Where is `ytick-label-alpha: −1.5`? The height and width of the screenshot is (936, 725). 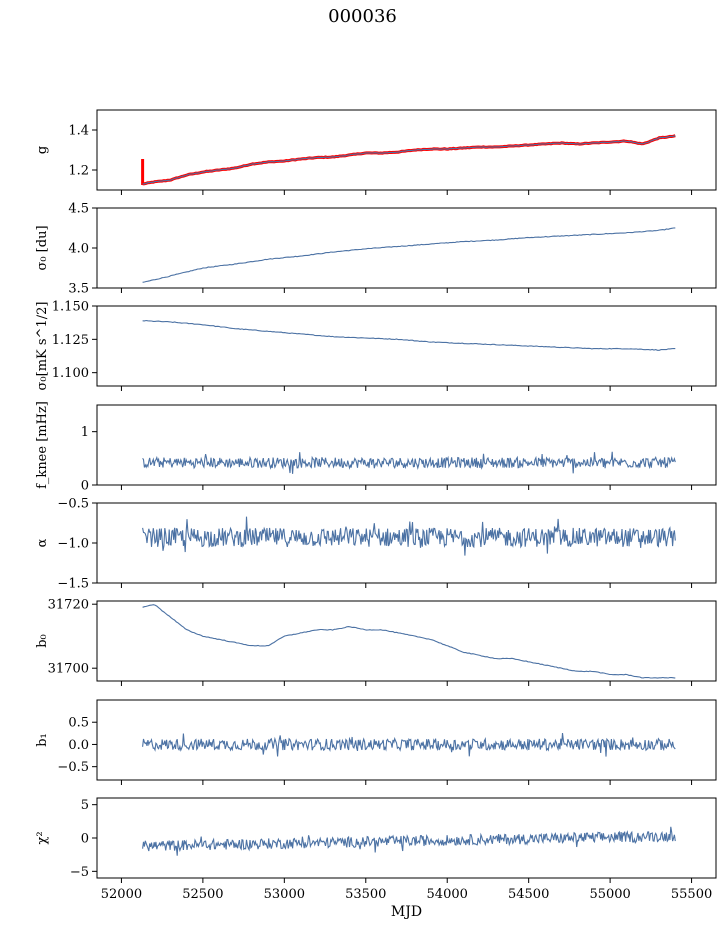
ytick-label-alpha: −1.5 is located at coordinates (73, 584).